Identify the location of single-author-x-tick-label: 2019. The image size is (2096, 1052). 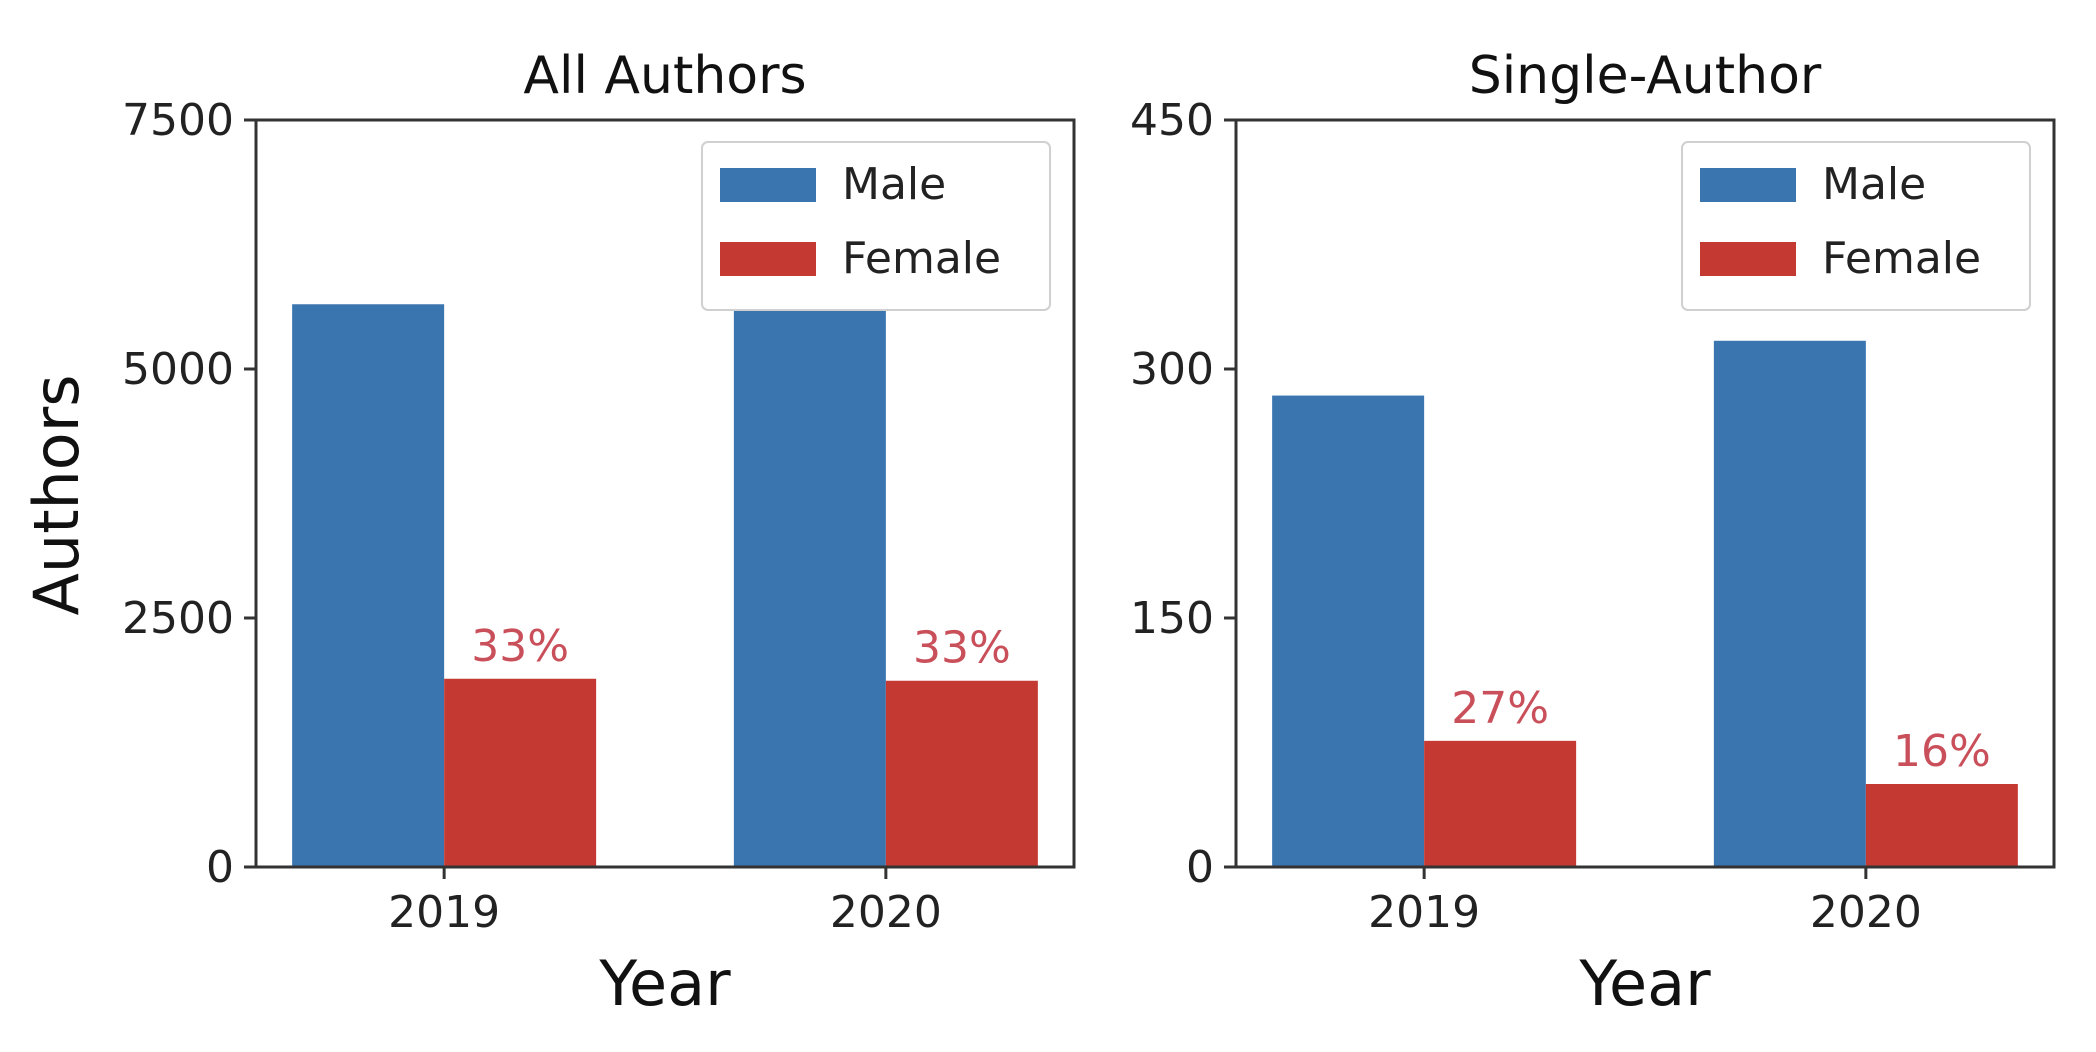
(1424, 912).